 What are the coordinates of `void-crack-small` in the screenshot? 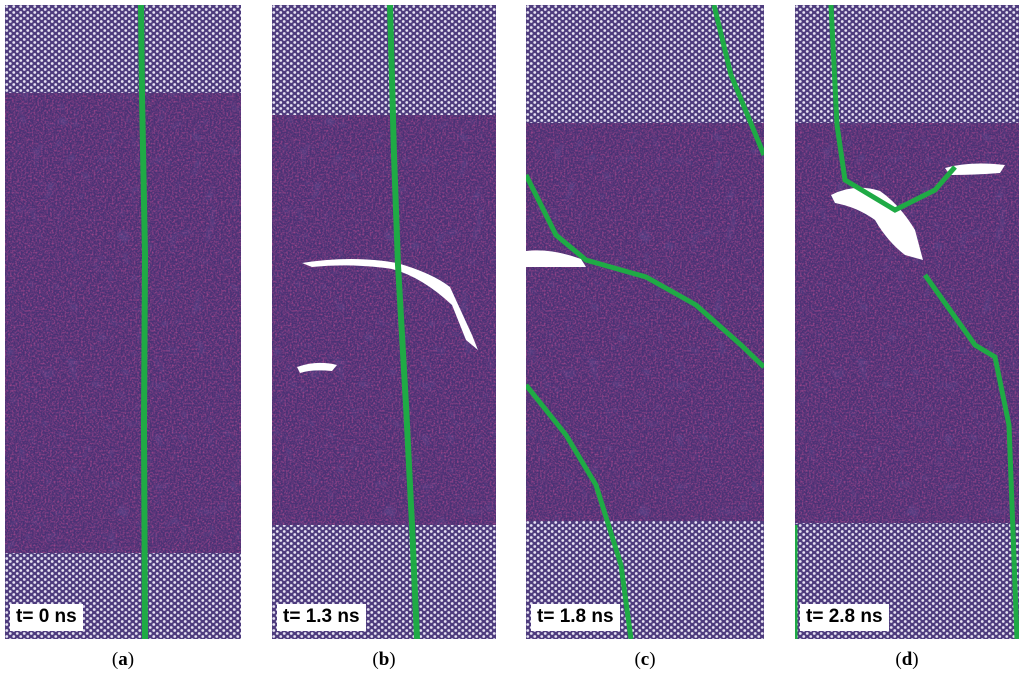 It's located at (975, 169).